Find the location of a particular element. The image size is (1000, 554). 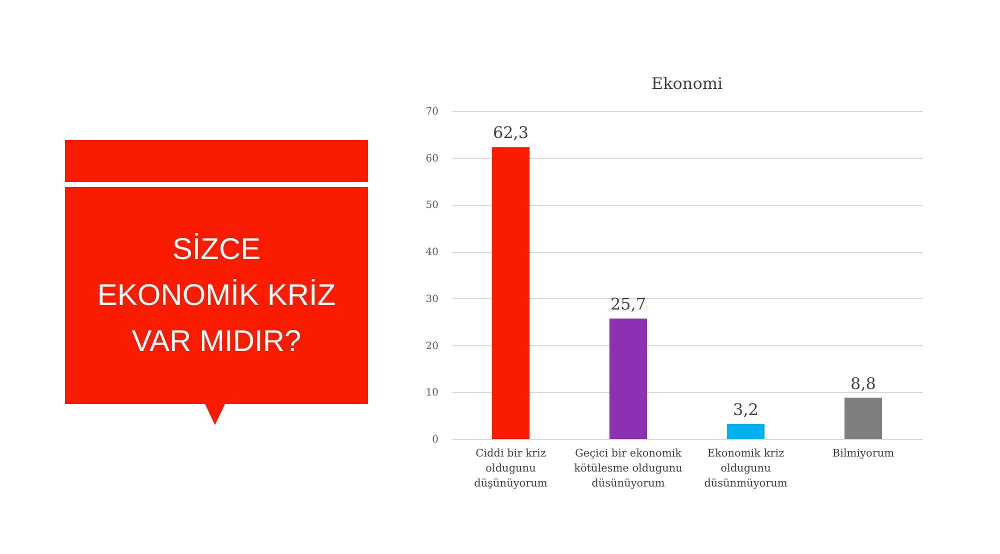

chart-title: Ekonomi is located at coordinates (687, 83).